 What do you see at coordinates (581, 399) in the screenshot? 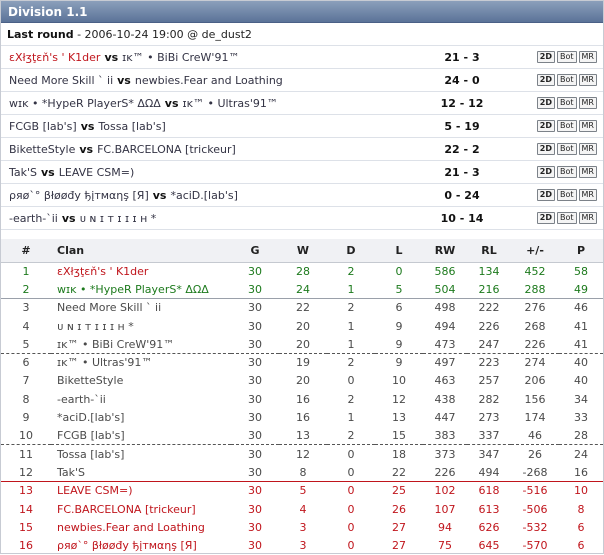
I see `row-points: 34` at bounding box center [581, 399].